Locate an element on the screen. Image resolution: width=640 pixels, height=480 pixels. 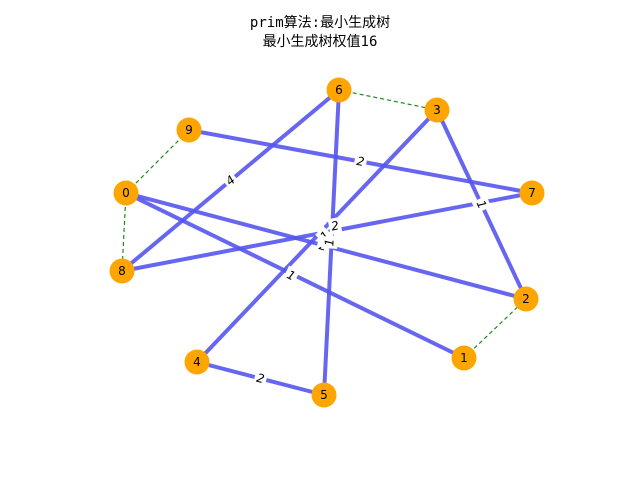
edge-weight-4-5: 2 is located at coordinates (260, 378).